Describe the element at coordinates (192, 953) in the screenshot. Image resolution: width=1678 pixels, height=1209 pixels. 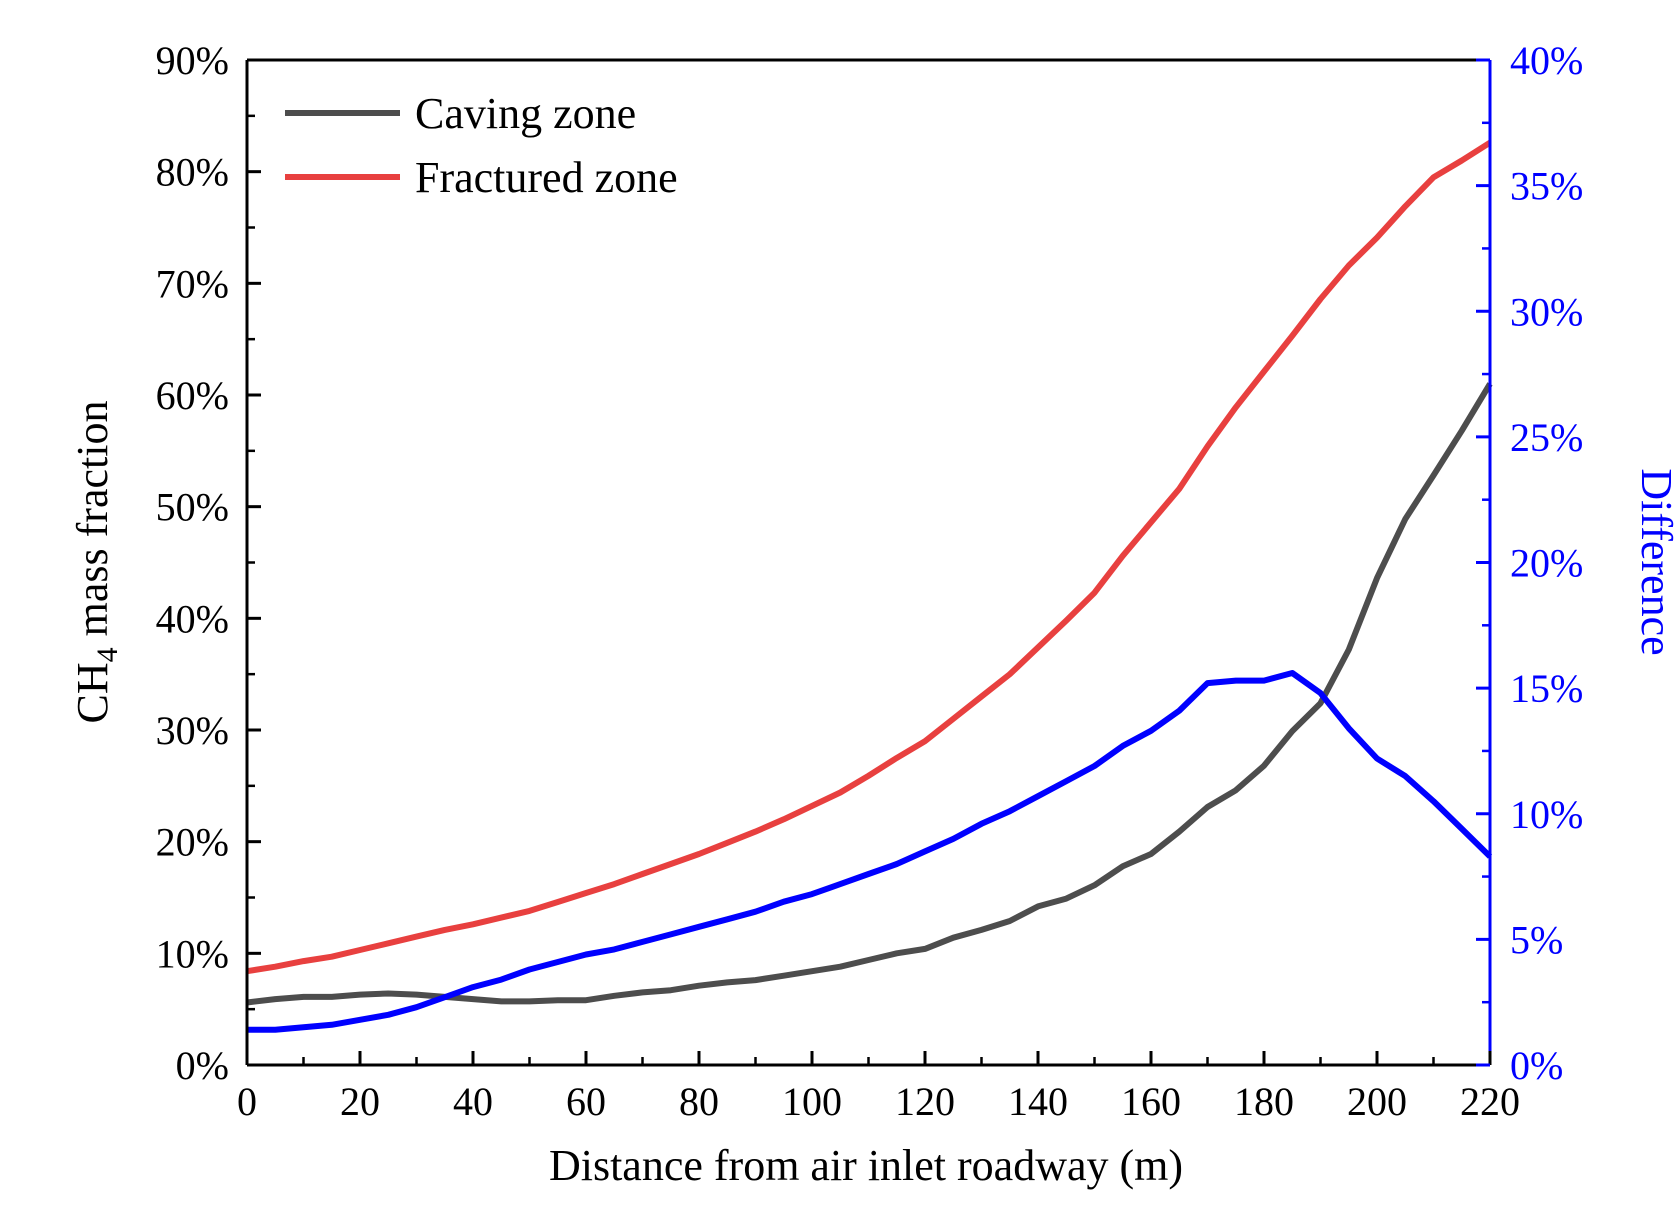
I see `y-left-tick-label: 10%` at that location.